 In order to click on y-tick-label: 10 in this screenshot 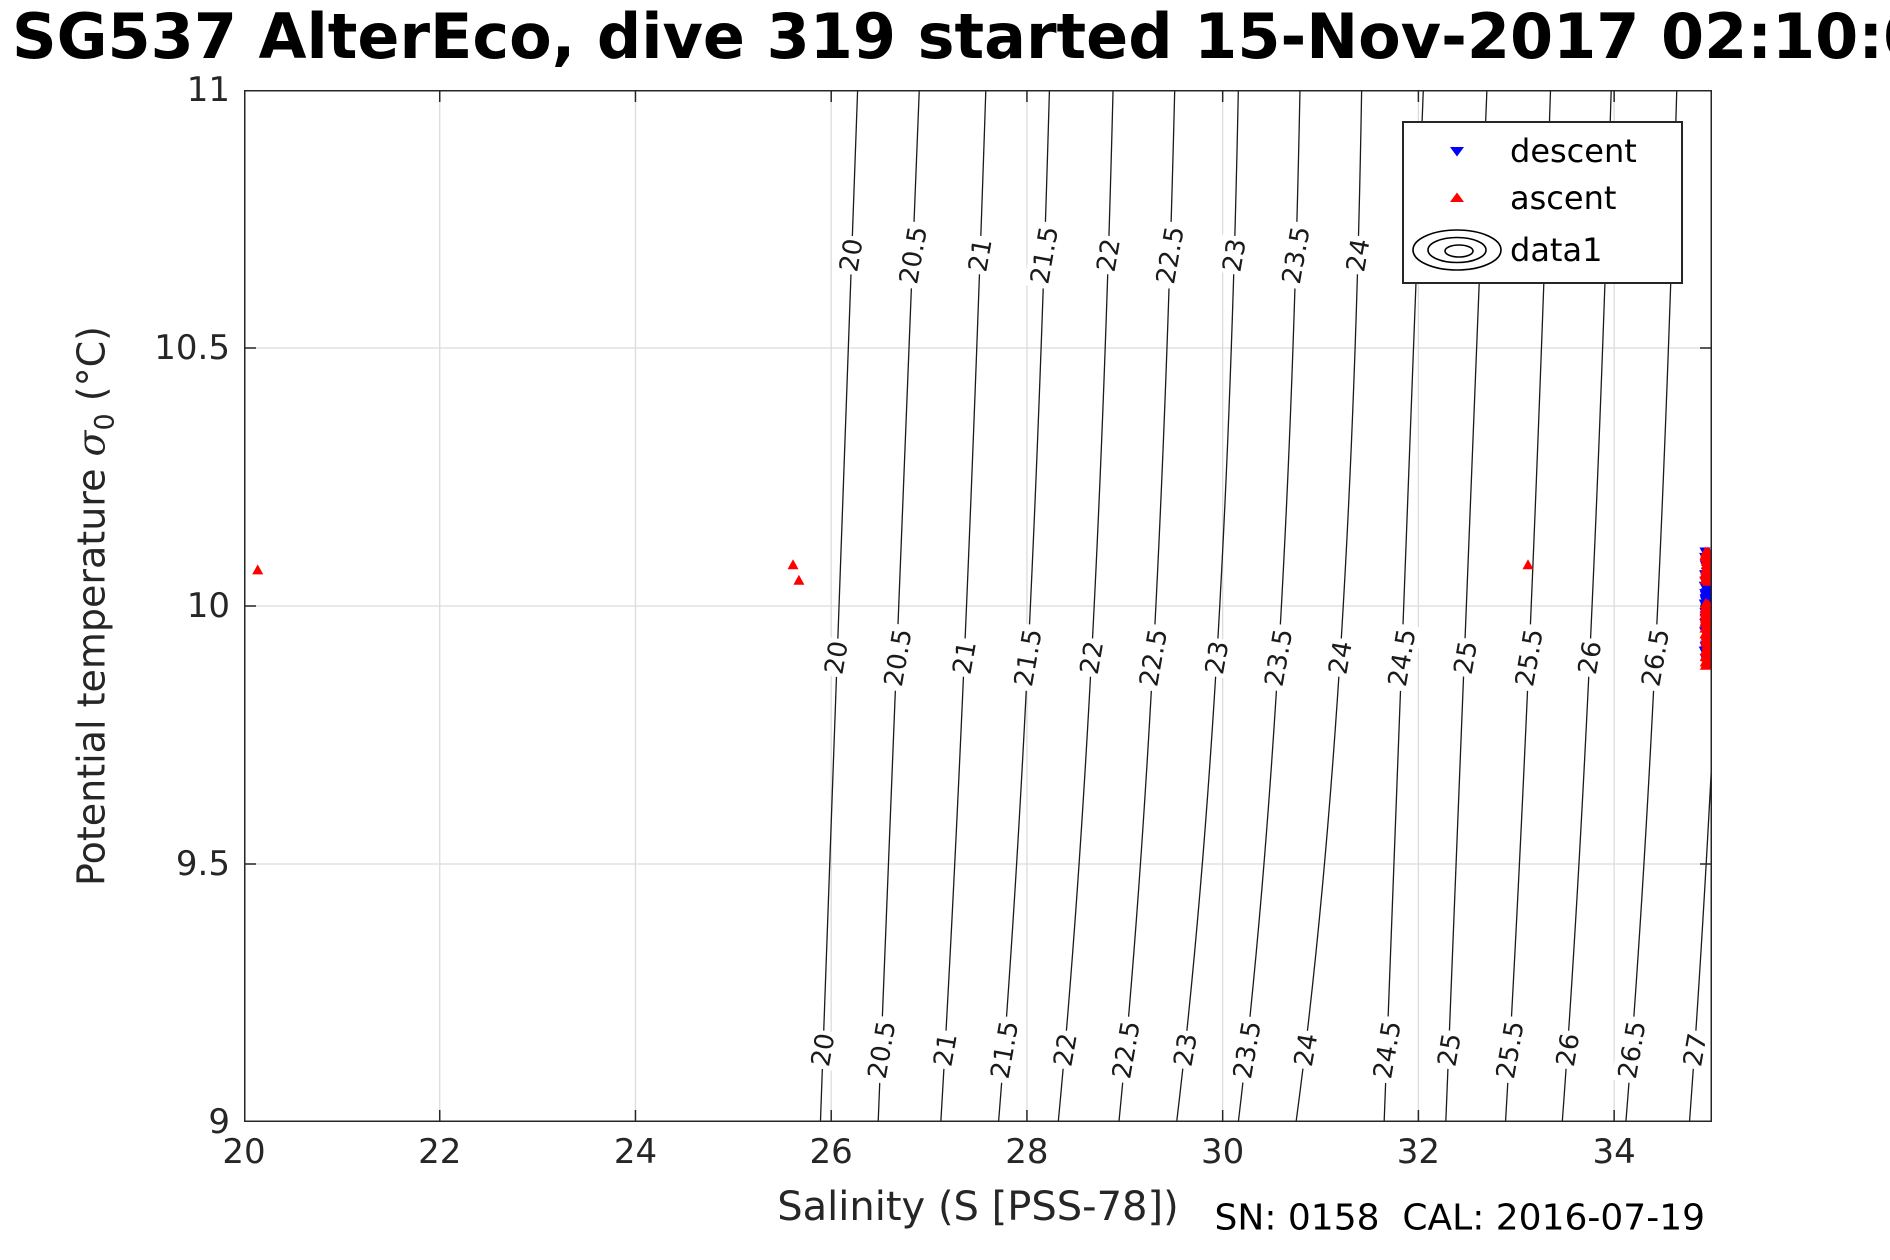, I will do `click(208, 606)`.